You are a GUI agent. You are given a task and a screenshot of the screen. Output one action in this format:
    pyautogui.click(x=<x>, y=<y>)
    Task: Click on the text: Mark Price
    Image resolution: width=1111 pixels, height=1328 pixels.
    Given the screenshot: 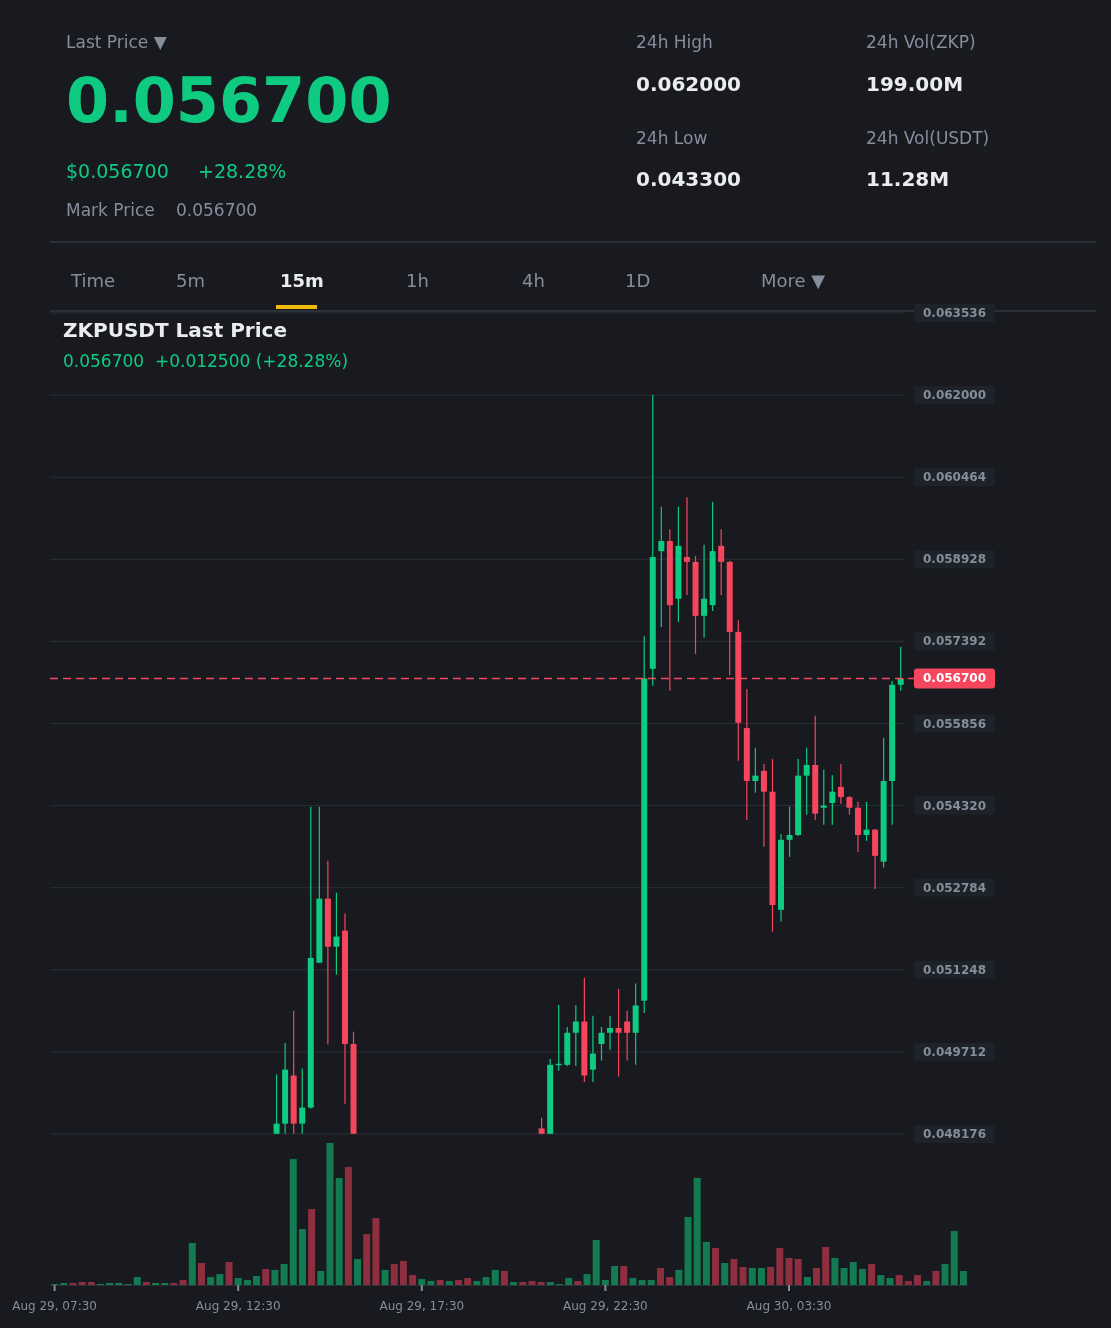 What is the action you would take?
    pyautogui.click(x=110, y=210)
    